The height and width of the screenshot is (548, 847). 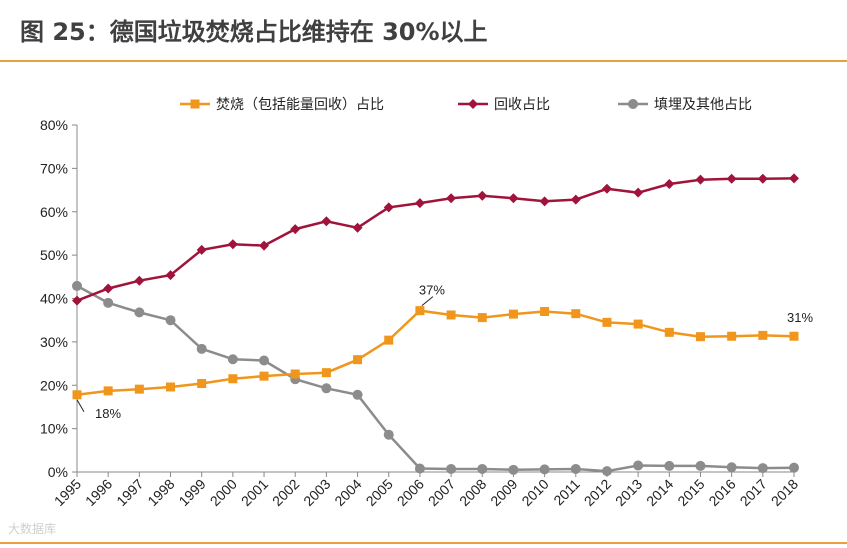 I want to click on y-tick-label: 40%, so click(x=54, y=299).